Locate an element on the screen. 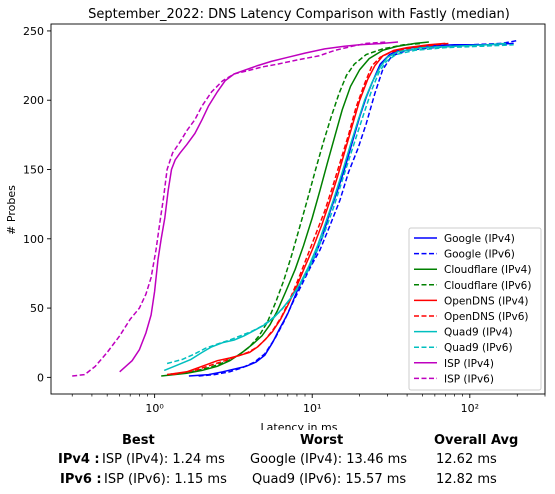 This screenshot has width=555, height=494. y-tick-label: 50 is located at coordinates (37, 308).